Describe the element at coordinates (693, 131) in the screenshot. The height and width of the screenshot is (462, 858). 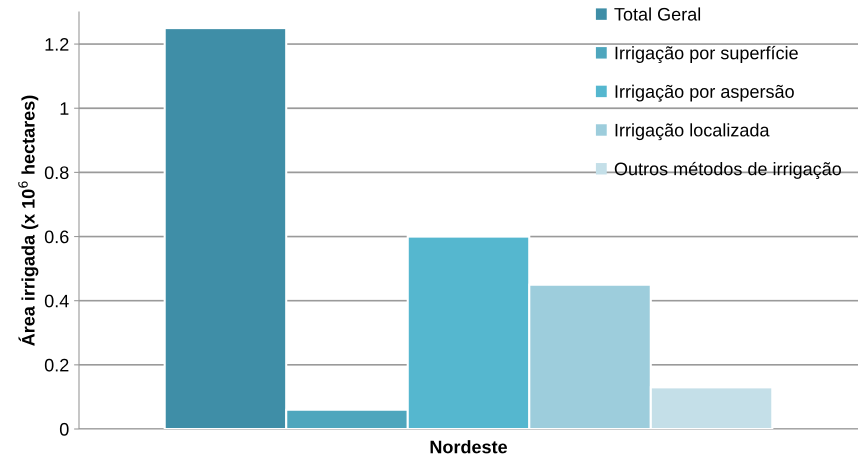
I see `legend-label: Irrigação localizada` at that location.